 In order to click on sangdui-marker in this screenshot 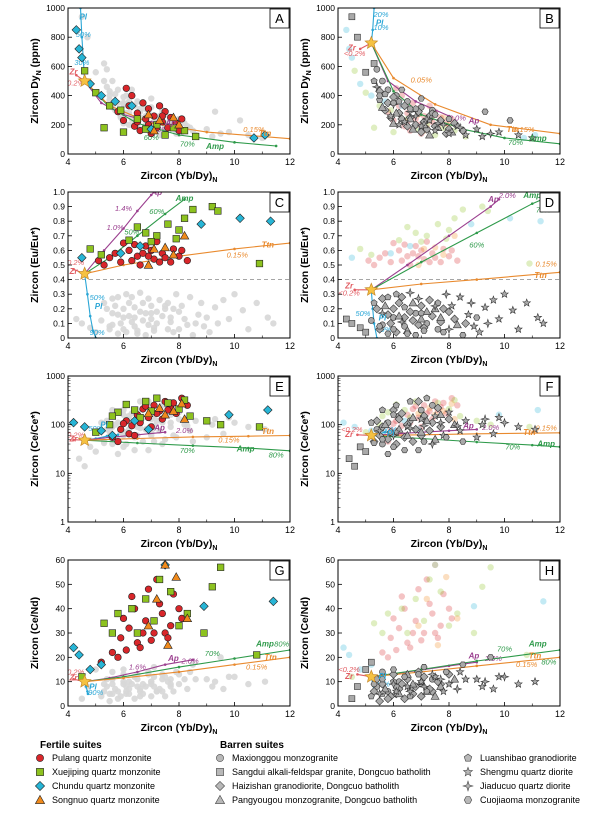, I will do `click(220, 772)`.